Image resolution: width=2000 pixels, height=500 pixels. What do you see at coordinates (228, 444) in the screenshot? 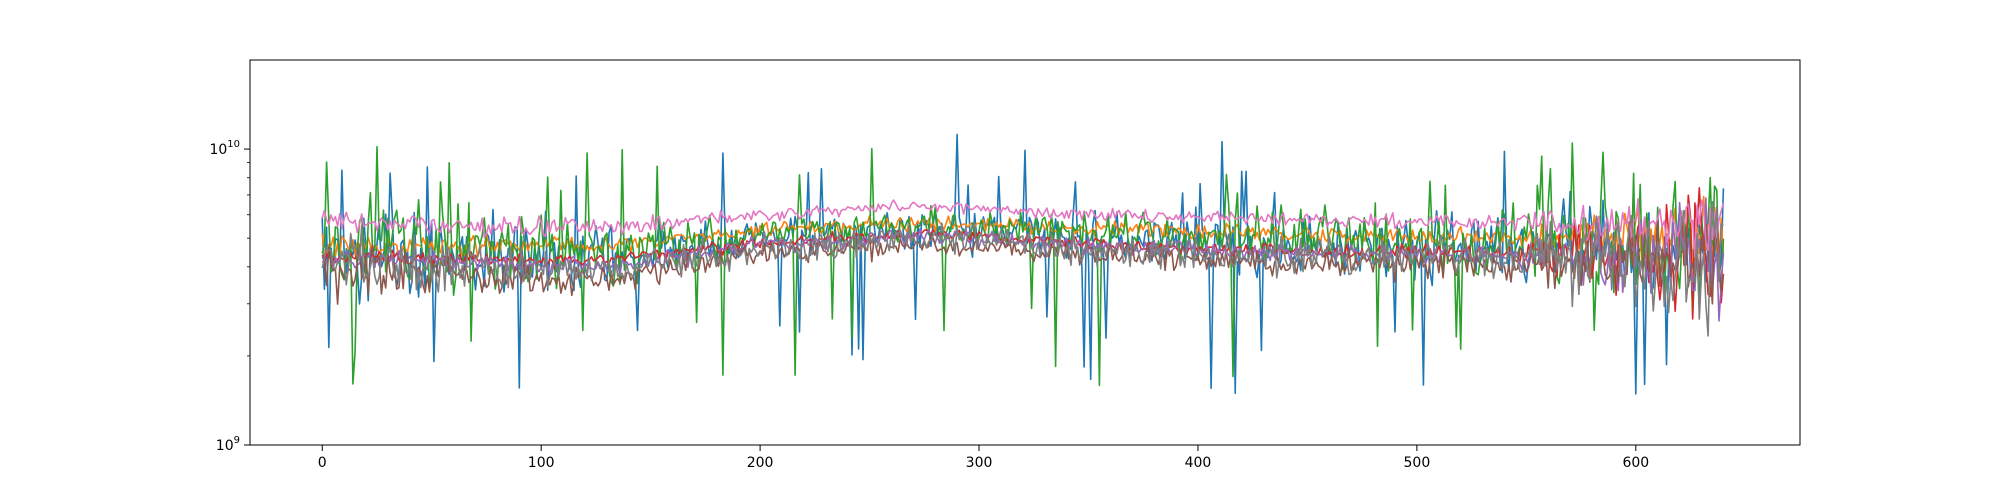
I see `y-tick-label: 109` at bounding box center [228, 444].